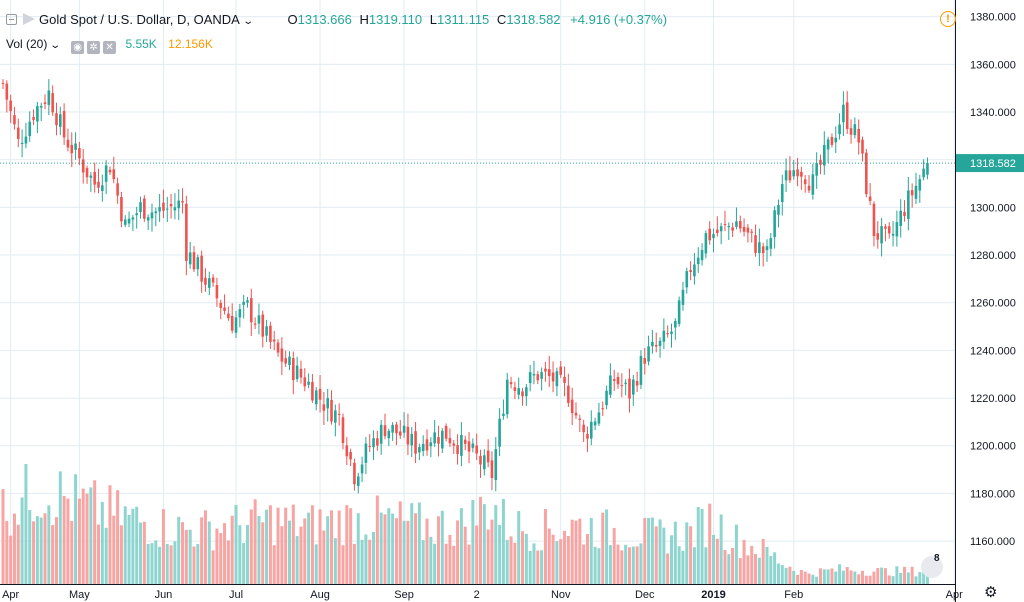 This screenshot has height=602, width=1024. What do you see at coordinates (27, 44) in the screenshot?
I see `volume-indicator-name: Vol (20)` at bounding box center [27, 44].